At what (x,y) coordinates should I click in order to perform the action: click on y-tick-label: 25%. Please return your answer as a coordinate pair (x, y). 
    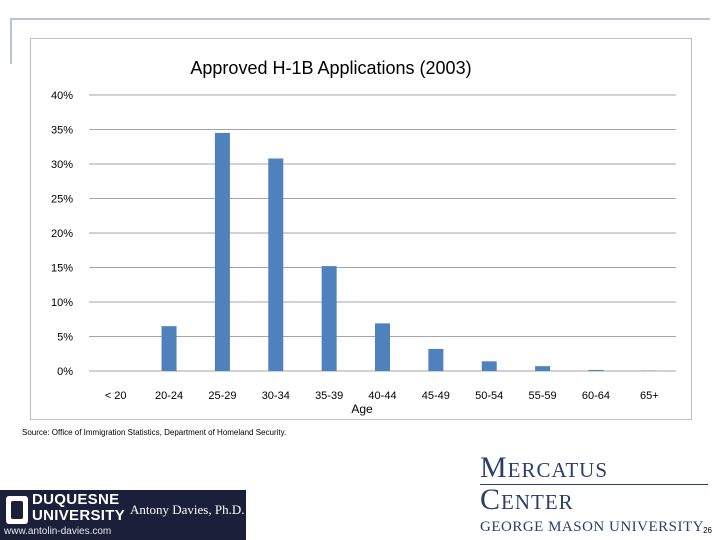
    Looking at the image, I should click on (62, 200).